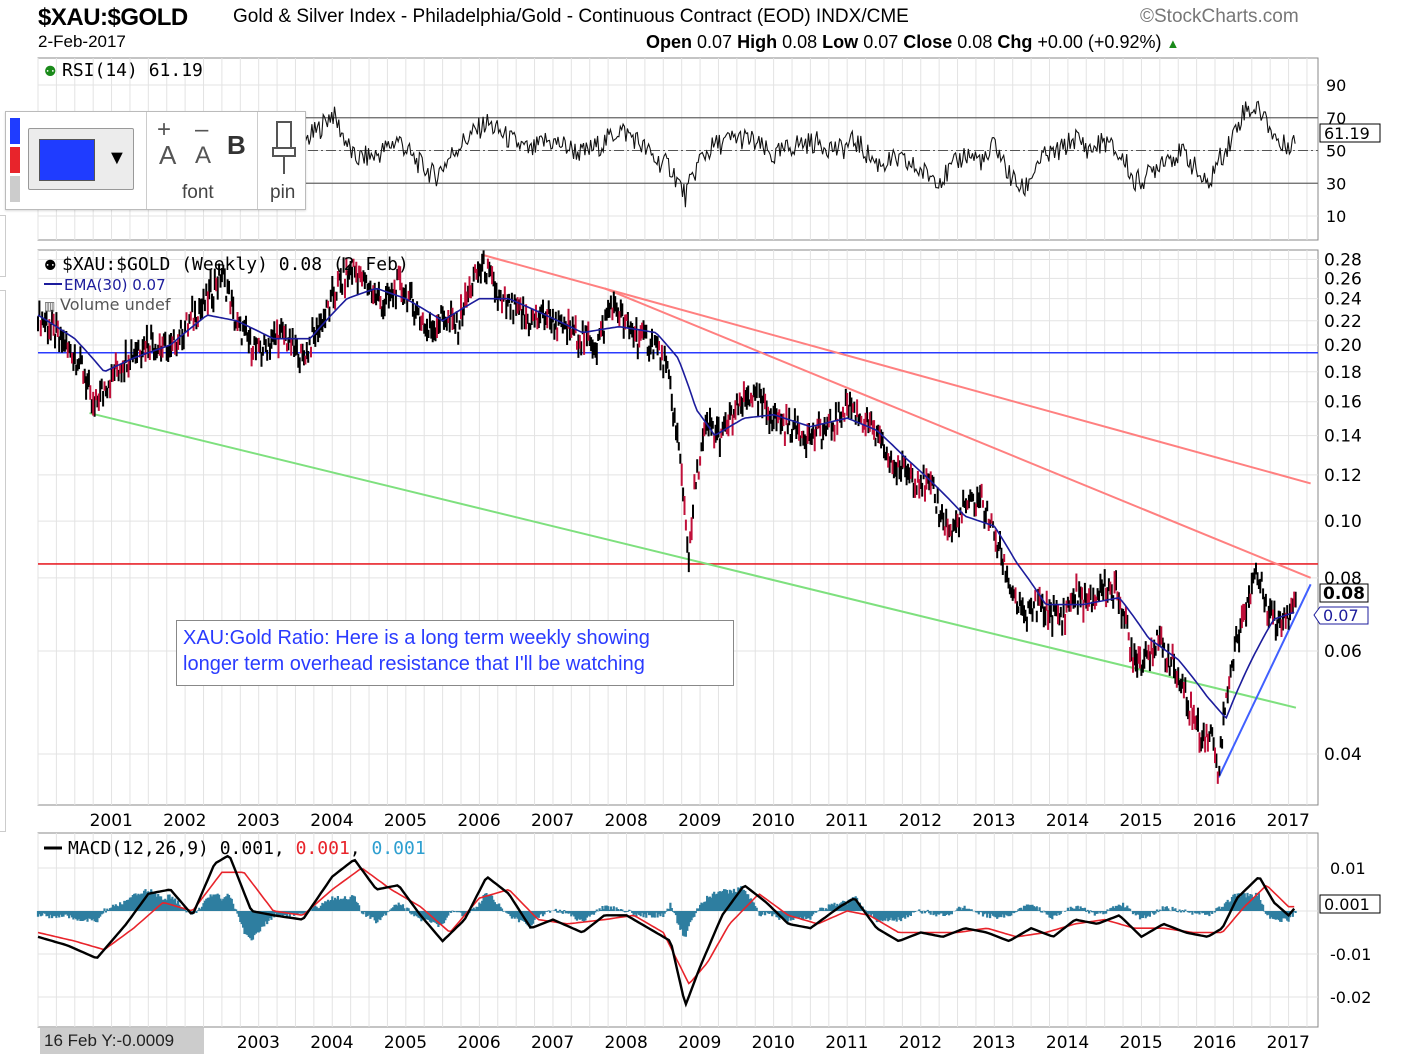 The height and width of the screenshot is (1064, 1404). I want to click on font-a-large-icon: A, so click(168, 155).